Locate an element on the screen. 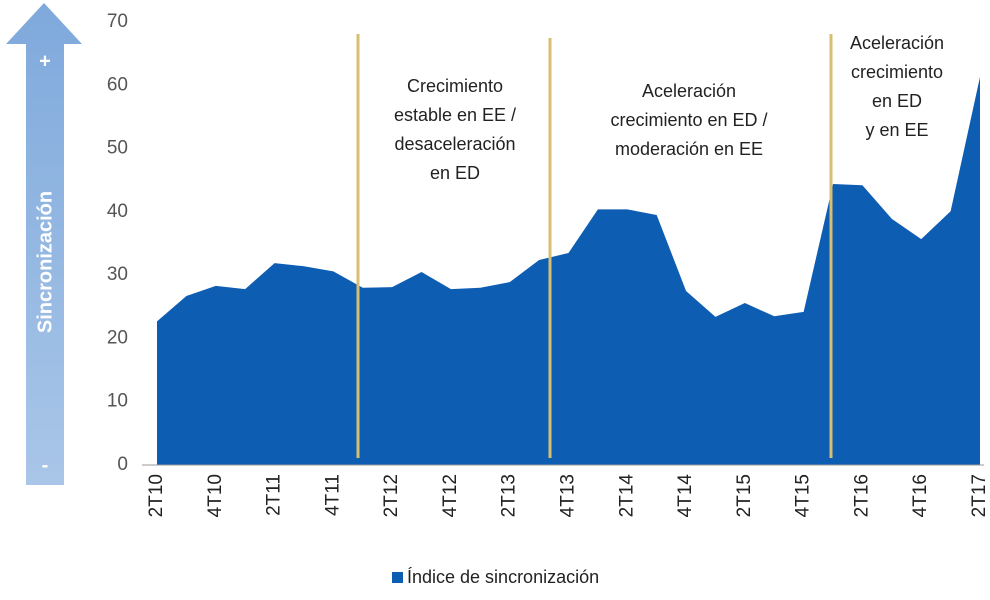 The height and width of the screenshot is (600, 990). x-tick-label: 4T15 is located at coordinates (803, 495).